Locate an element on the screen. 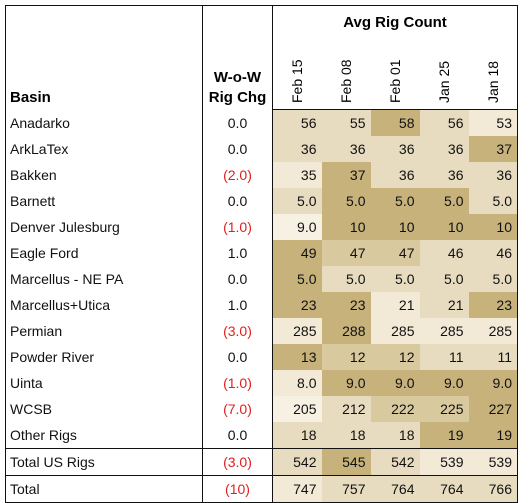  rig-count-value: 8.0 is located at coordinates (297, 383).